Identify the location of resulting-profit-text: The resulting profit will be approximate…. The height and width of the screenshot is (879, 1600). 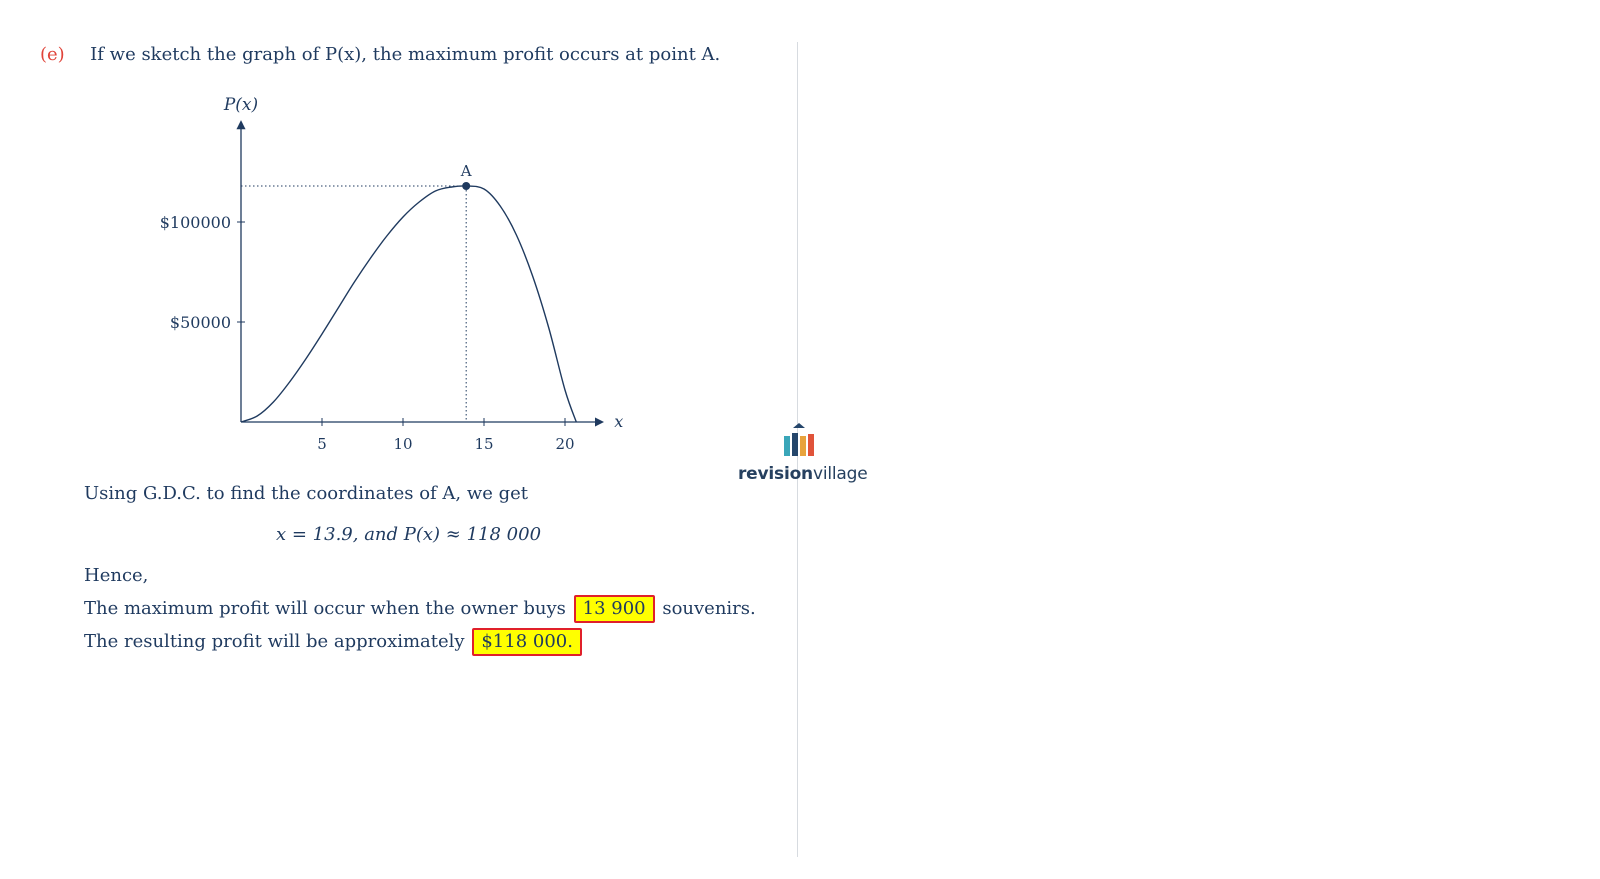
(274, 641).